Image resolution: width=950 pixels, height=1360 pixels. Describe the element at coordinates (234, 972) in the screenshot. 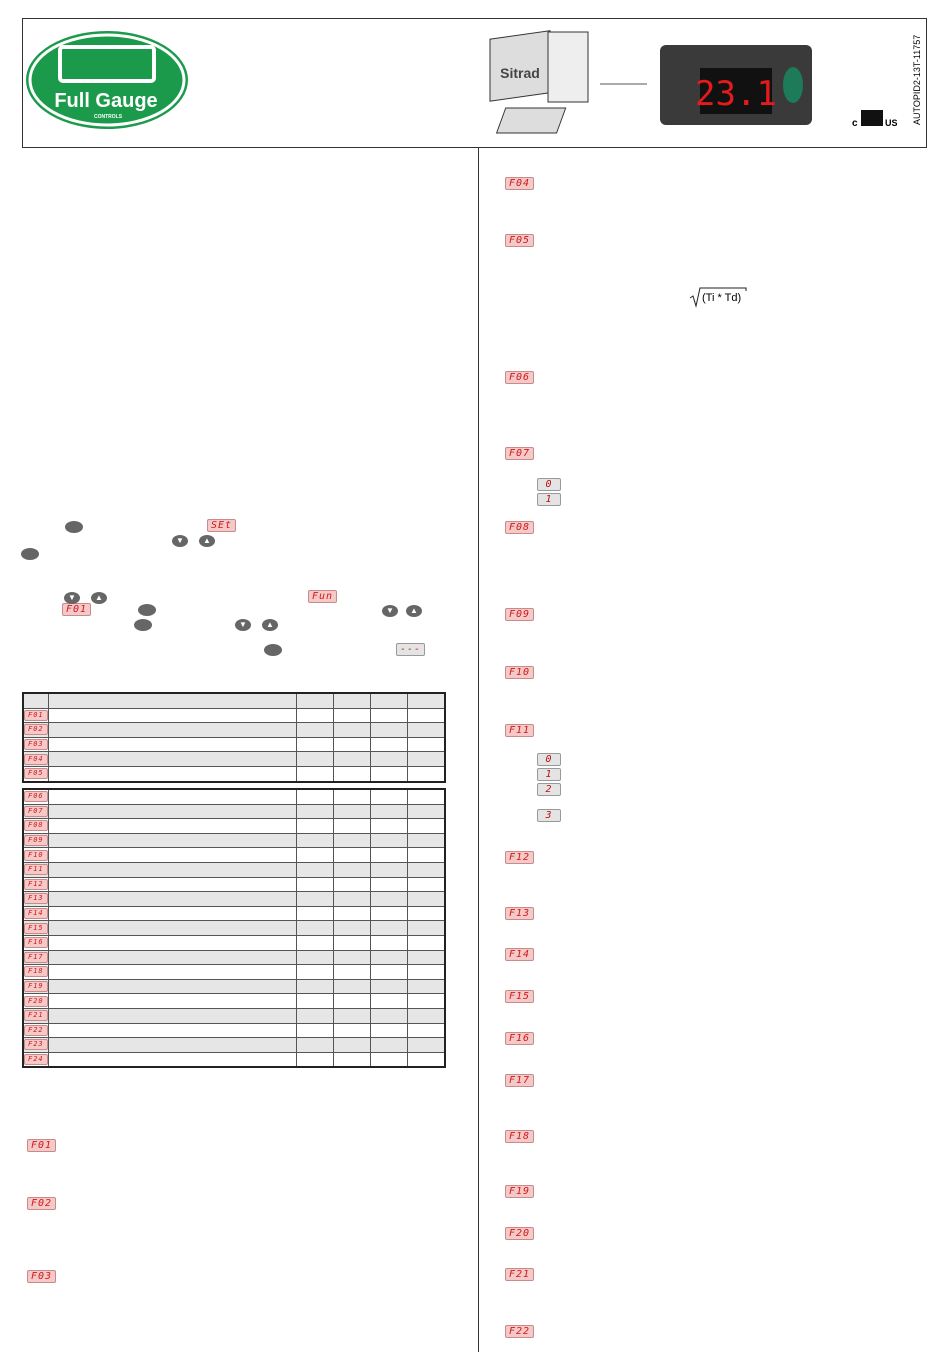

I see `table-row: F18` at that location.